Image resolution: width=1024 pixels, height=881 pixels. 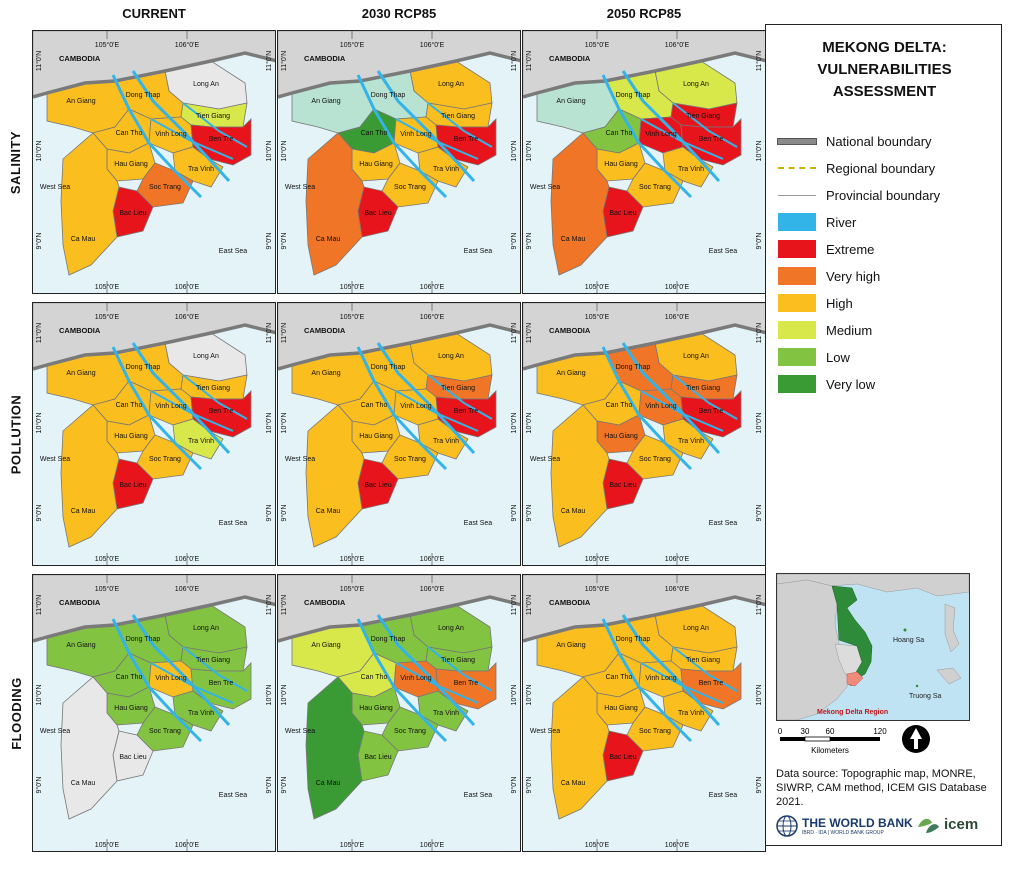 What do you see at coordinates (830, 750) in the screenshot?
I see `scale-unit: Kilometers` at bounding box center [830, 750].